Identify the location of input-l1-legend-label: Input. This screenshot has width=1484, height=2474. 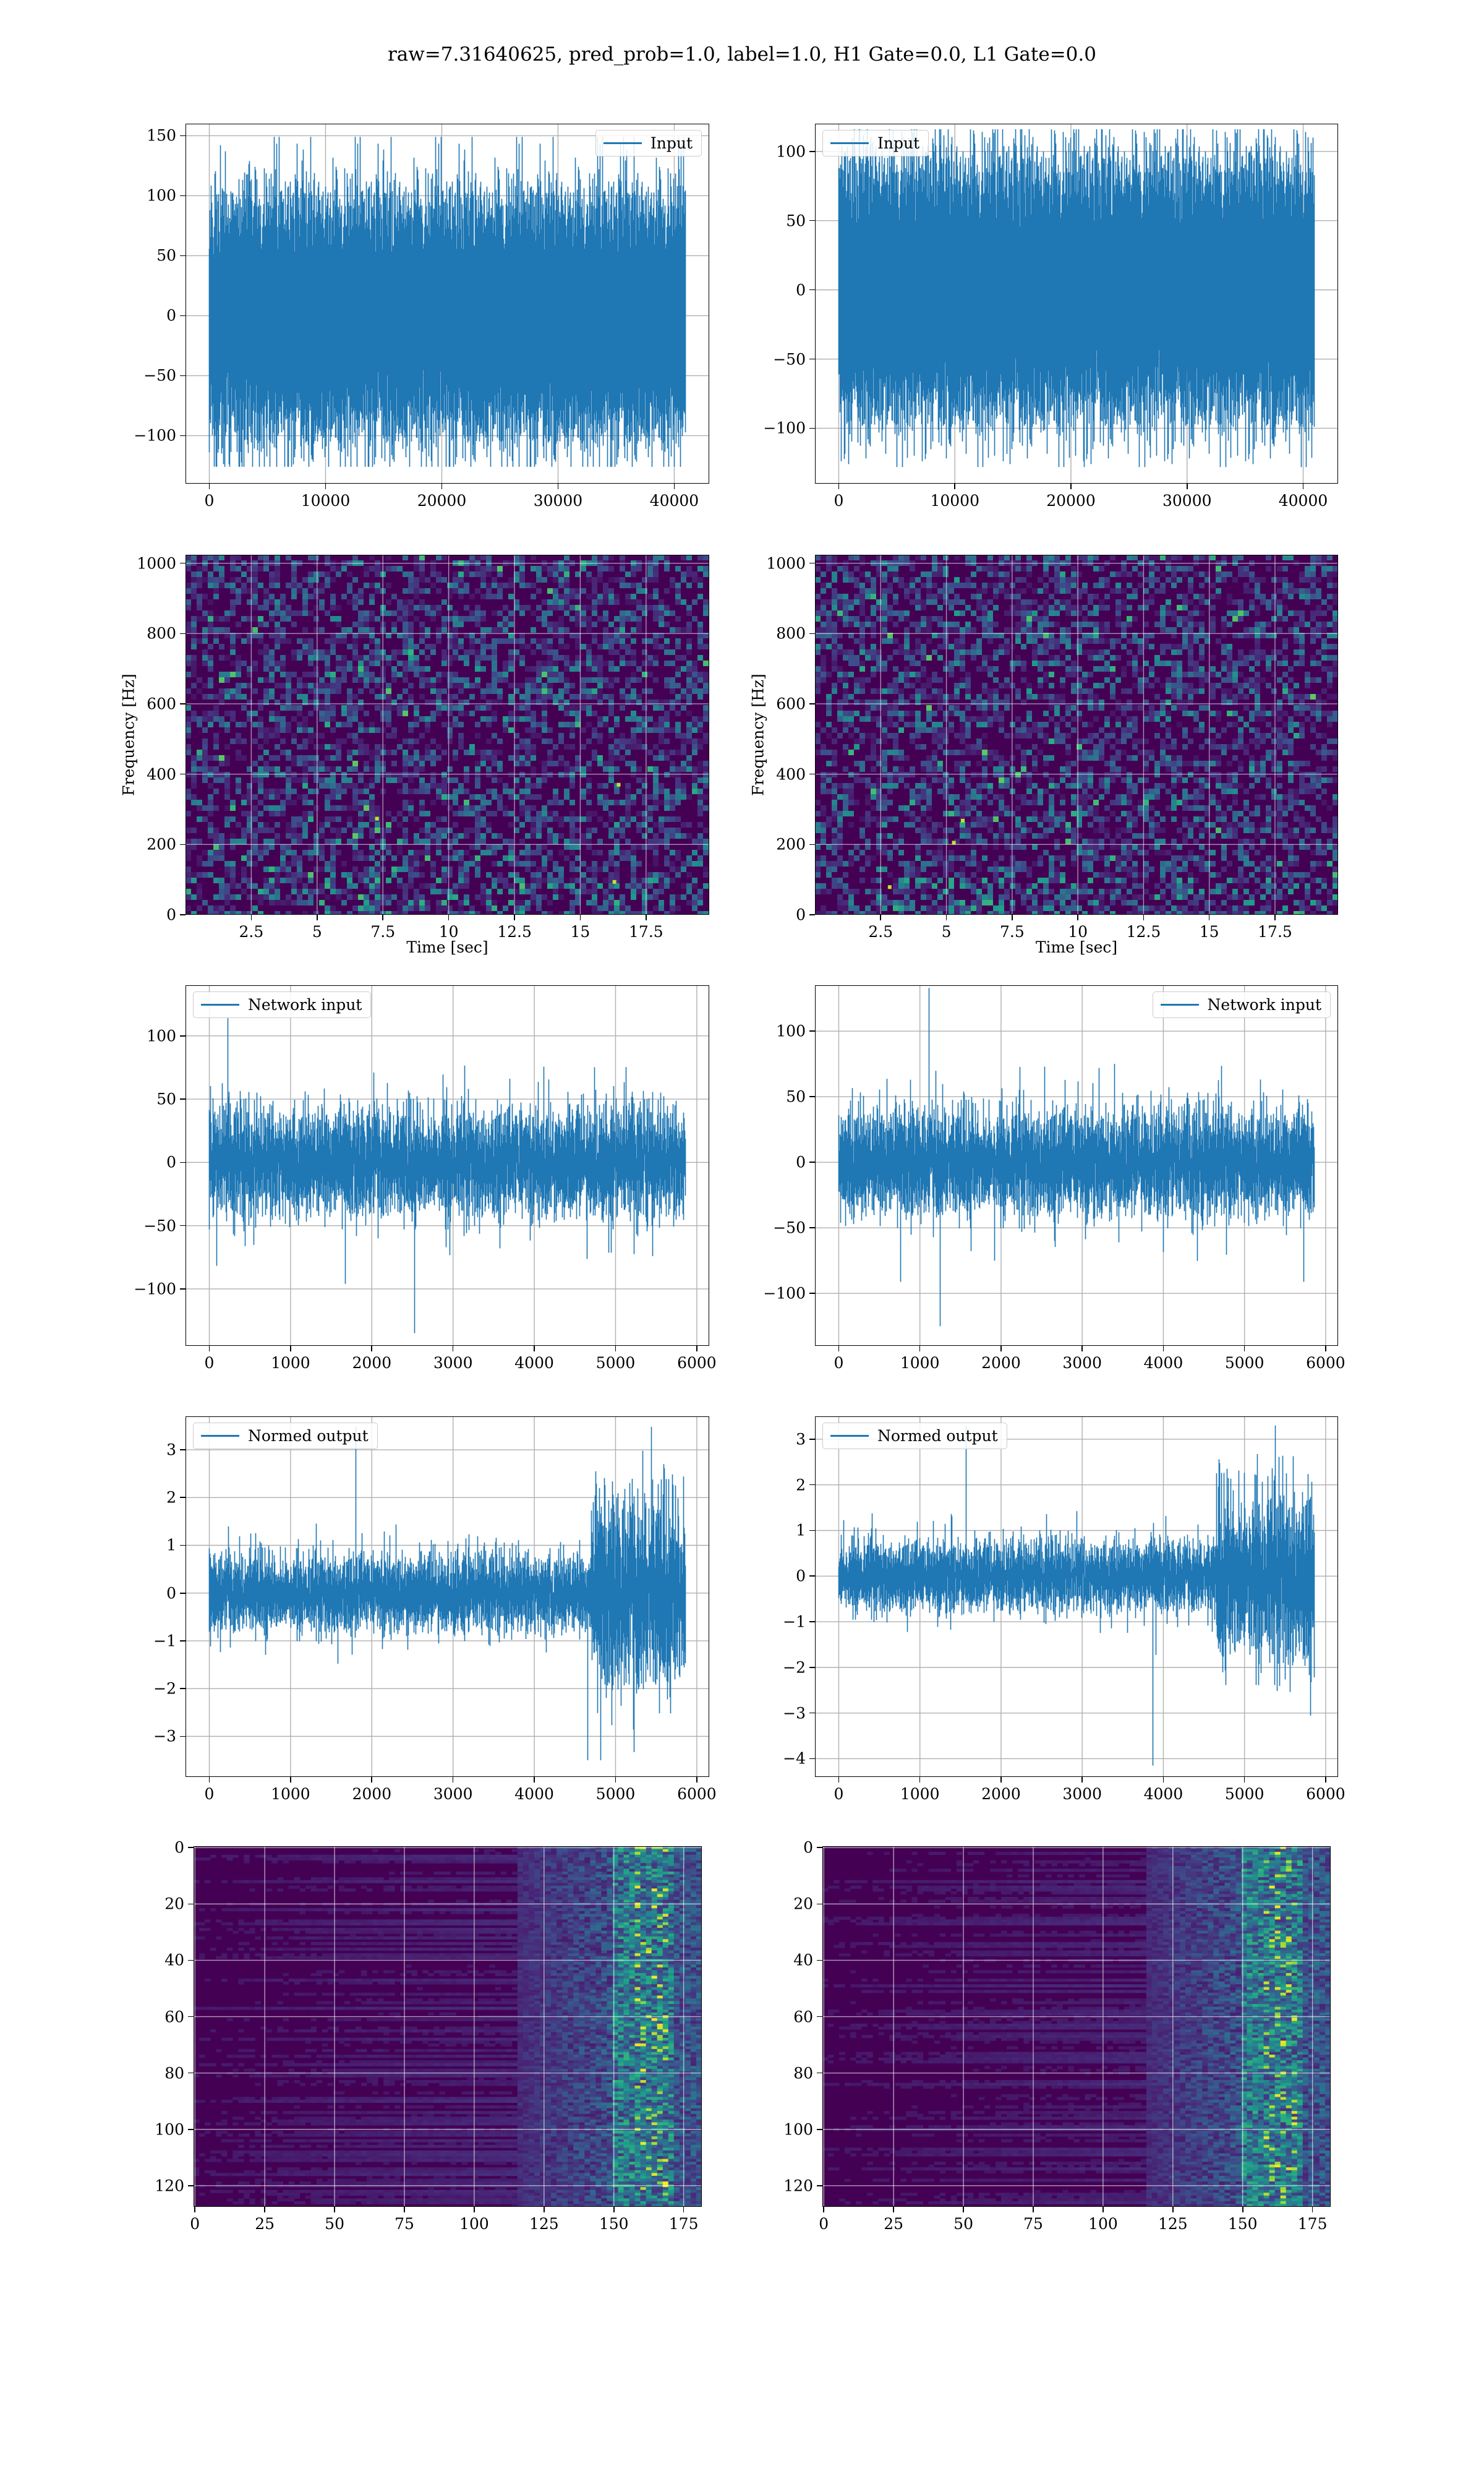
(898, 143).